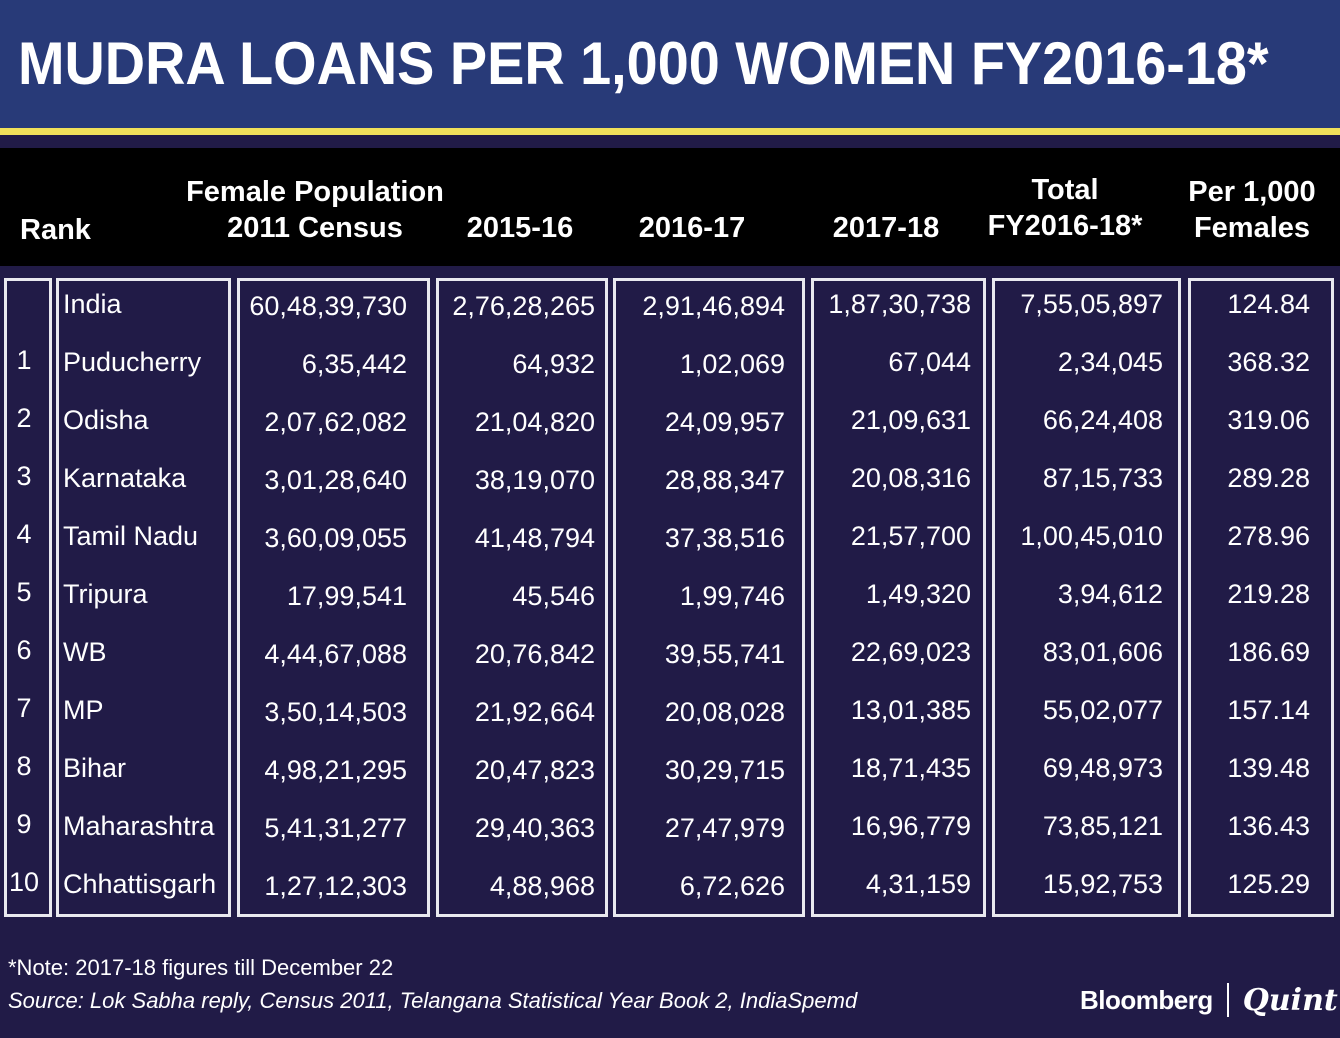 This screenshot has height=1038, width=1340. What do you see at coordinates (1102, 826) in the screenshot?
I see `cell-total: 73,85,121` at bounding box center [1102, 826].